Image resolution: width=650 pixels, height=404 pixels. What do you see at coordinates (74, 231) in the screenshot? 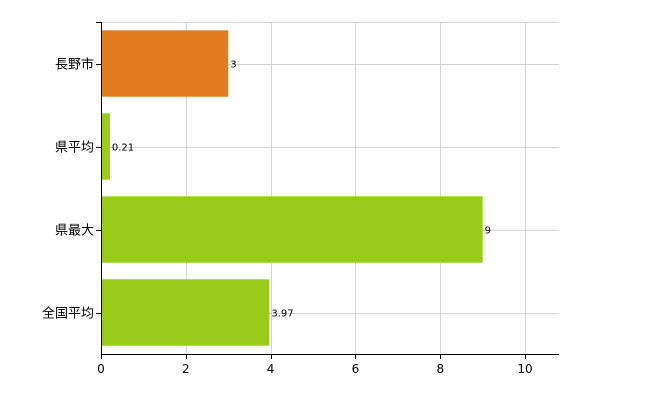
I see `category-label-2: 県最大` at bounding box center [74, 231].